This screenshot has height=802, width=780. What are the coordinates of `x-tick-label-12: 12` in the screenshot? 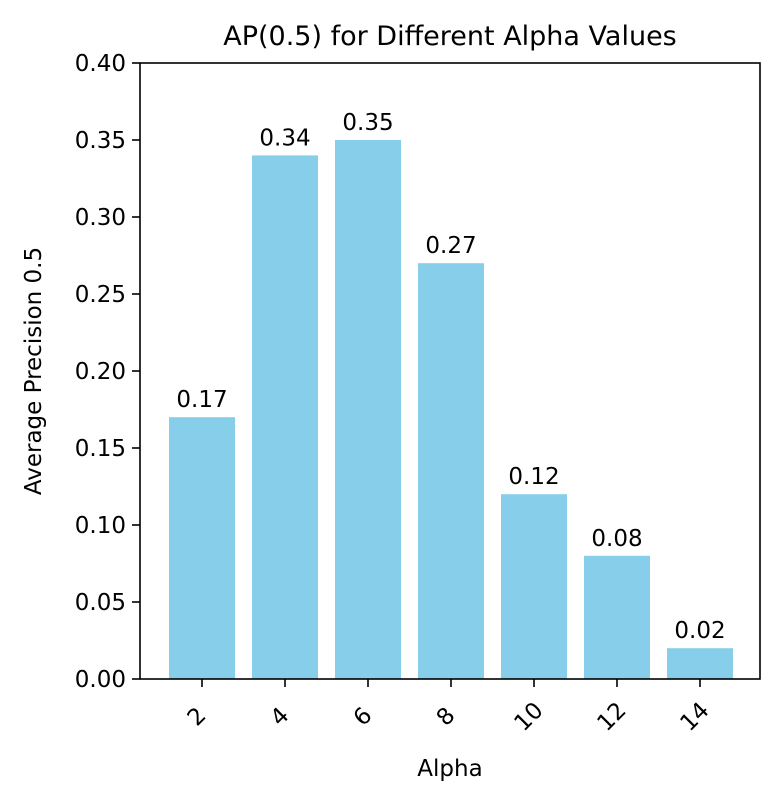 It's located at (612, 717).